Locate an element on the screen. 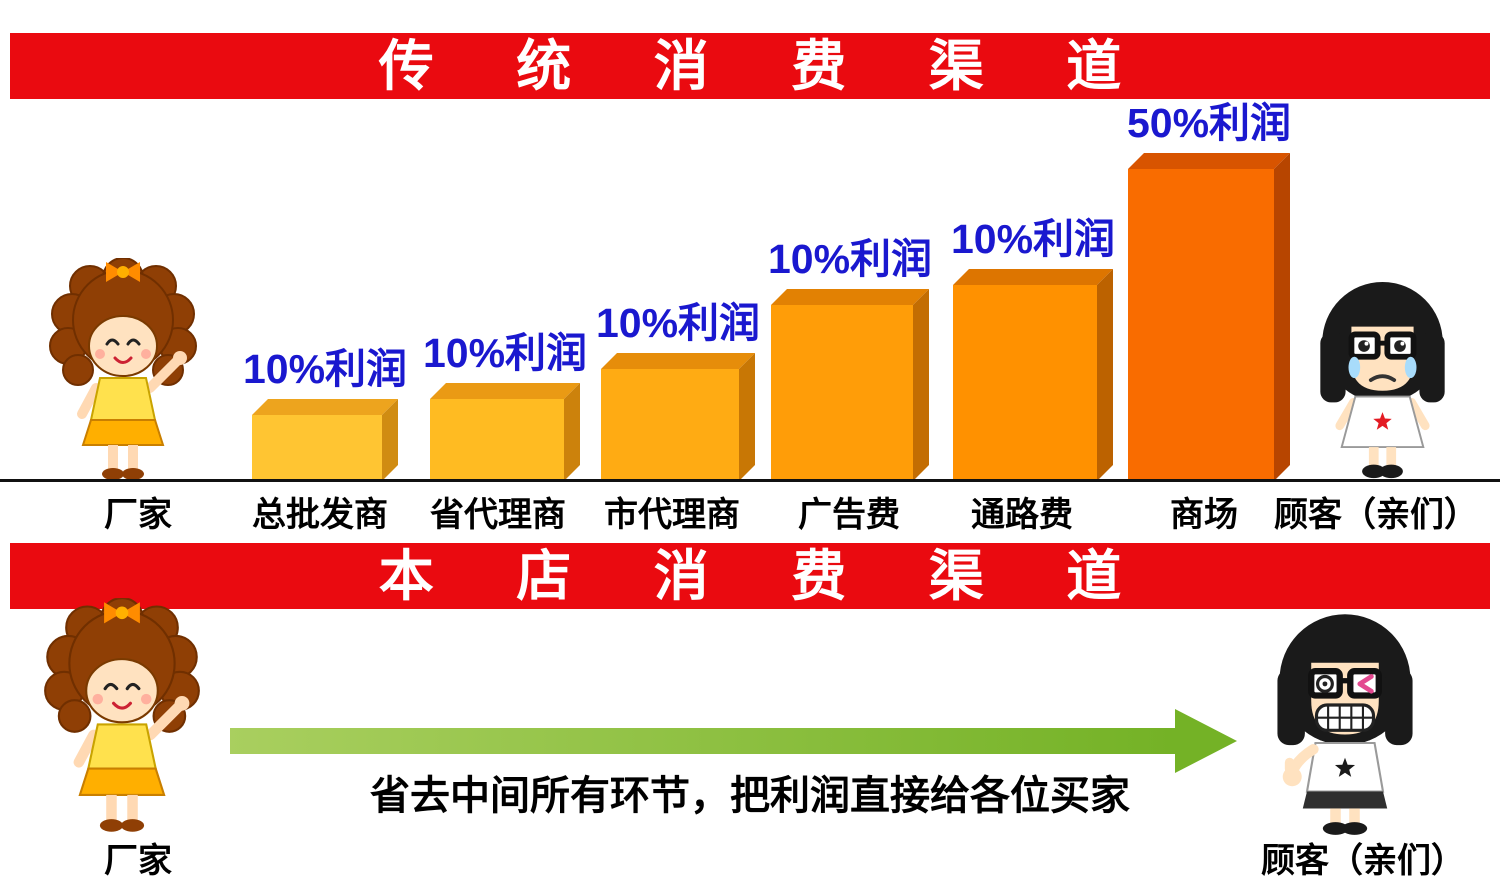 This screenshot has width=1500, height=883. dark-skirt is located at coordinates (1345, 800).